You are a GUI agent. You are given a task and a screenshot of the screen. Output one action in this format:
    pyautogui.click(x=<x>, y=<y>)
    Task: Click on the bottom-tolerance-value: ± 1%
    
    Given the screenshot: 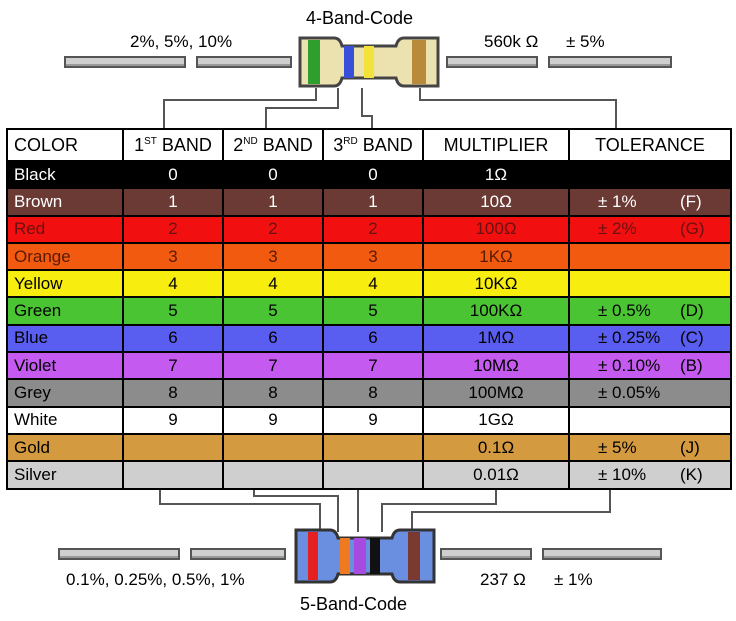 What is the action you would take?
    pyautogui.click(x=573, y=579)
    